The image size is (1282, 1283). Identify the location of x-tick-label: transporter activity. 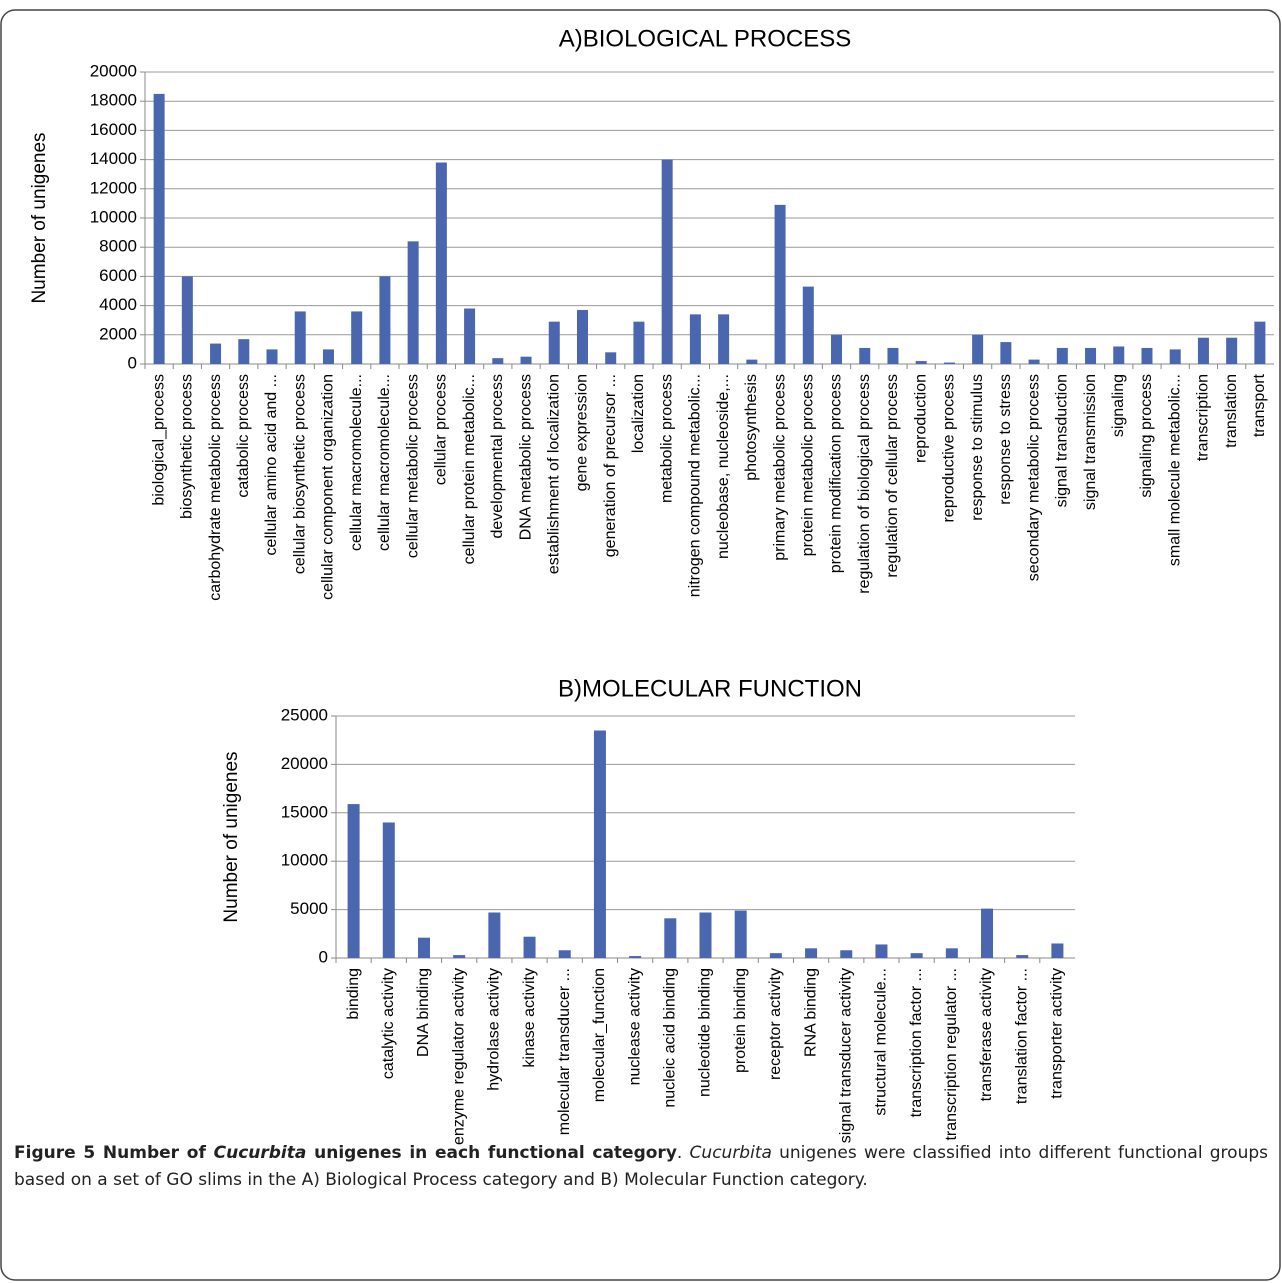
(1057, 1033).